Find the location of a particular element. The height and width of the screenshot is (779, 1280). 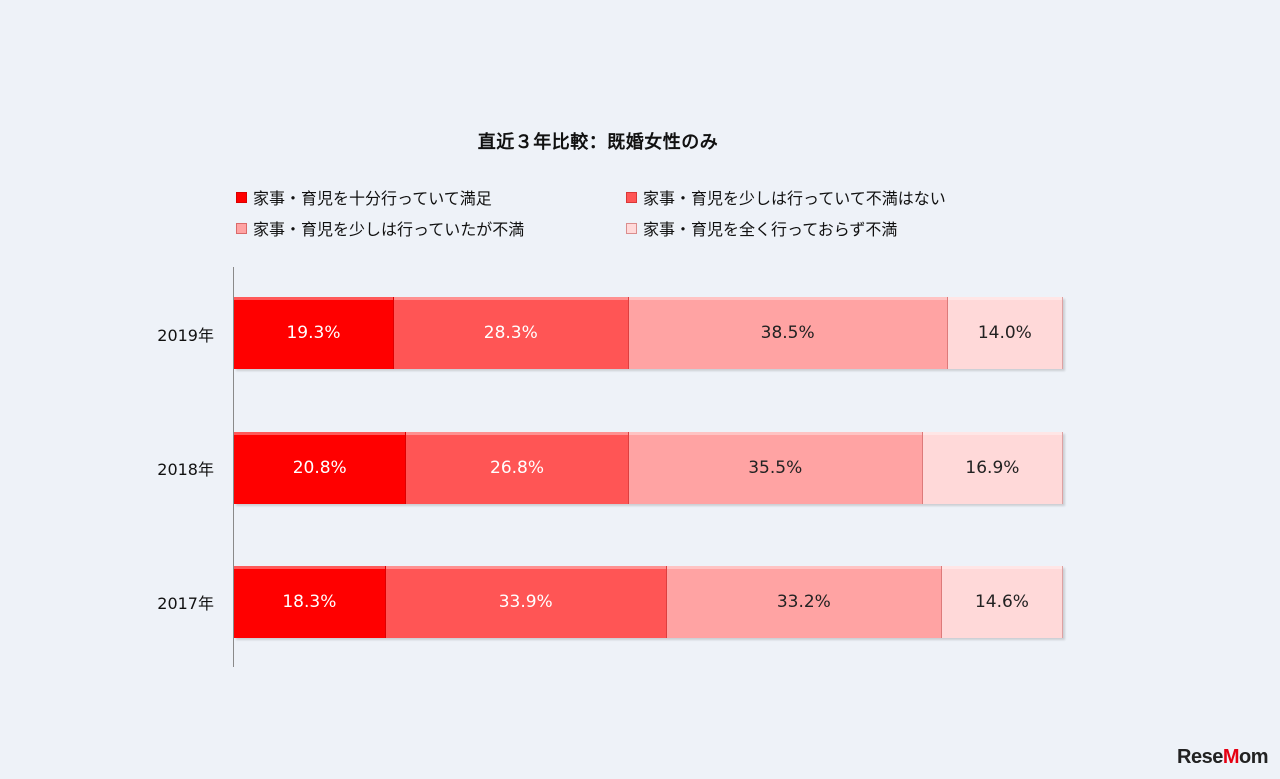

legend-label: 家事・育児を少しは行っていて不満はない is located at coordinates (794, 198).